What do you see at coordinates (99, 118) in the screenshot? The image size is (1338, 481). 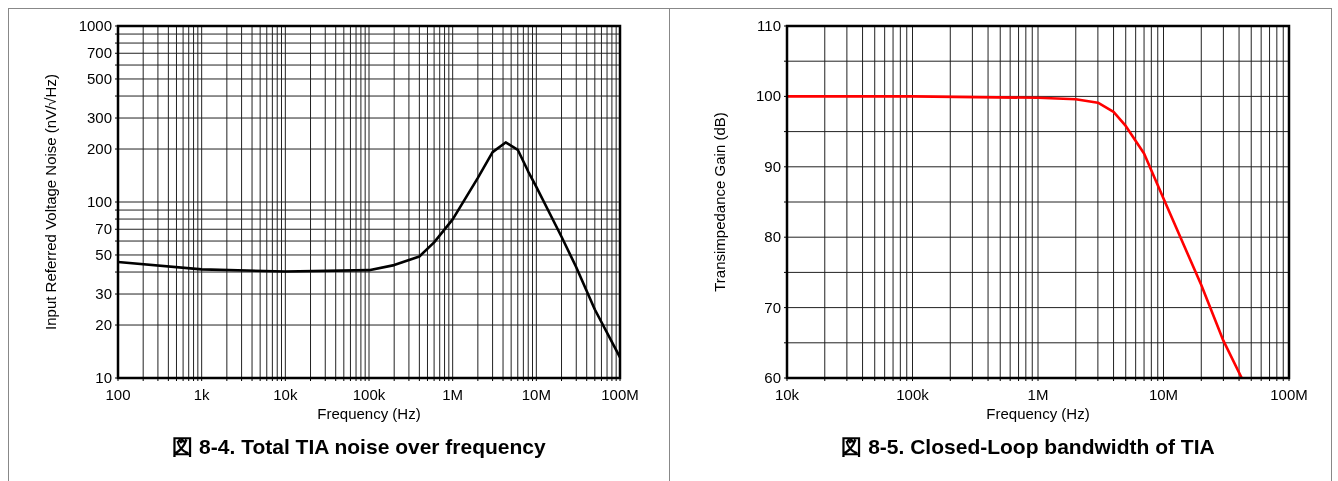 I see `y-tick-label: 300` at bounding box center [99, 118].